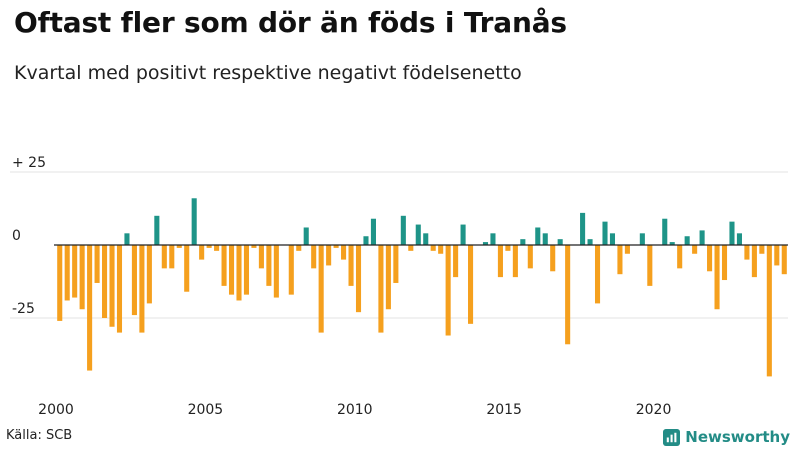 The image size is (800, 450). Describe the element at coordinates (672, 437) in the screenshot. I see `newsworthy-icon` at that location.